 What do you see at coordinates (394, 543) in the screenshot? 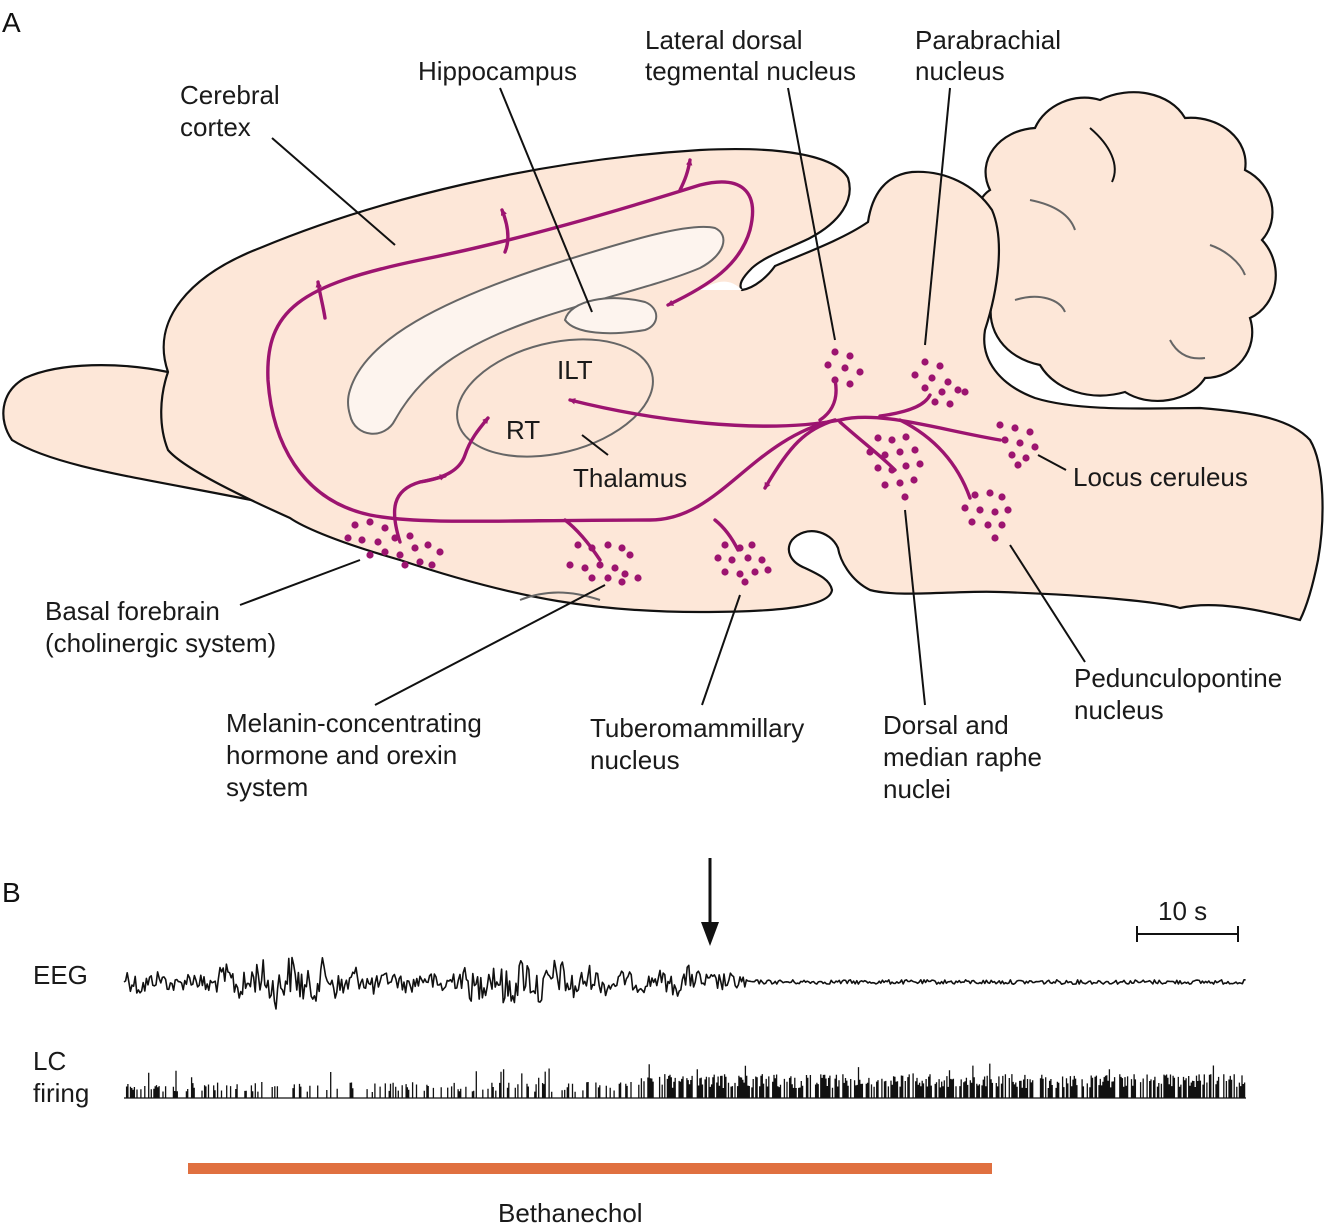
I see `basal-forebrain-cluster` at bounding box center [394, 543].